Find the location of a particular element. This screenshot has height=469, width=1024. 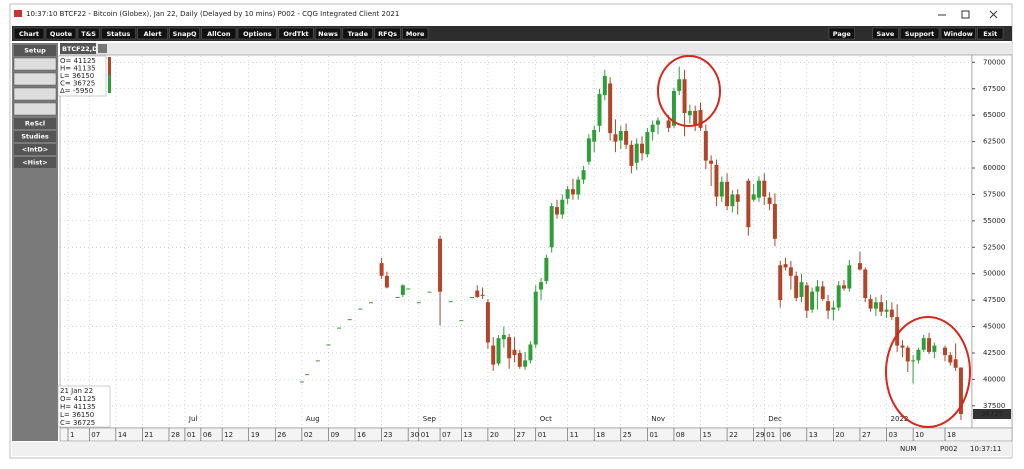

window-controls is located at coordinates (968, 14).